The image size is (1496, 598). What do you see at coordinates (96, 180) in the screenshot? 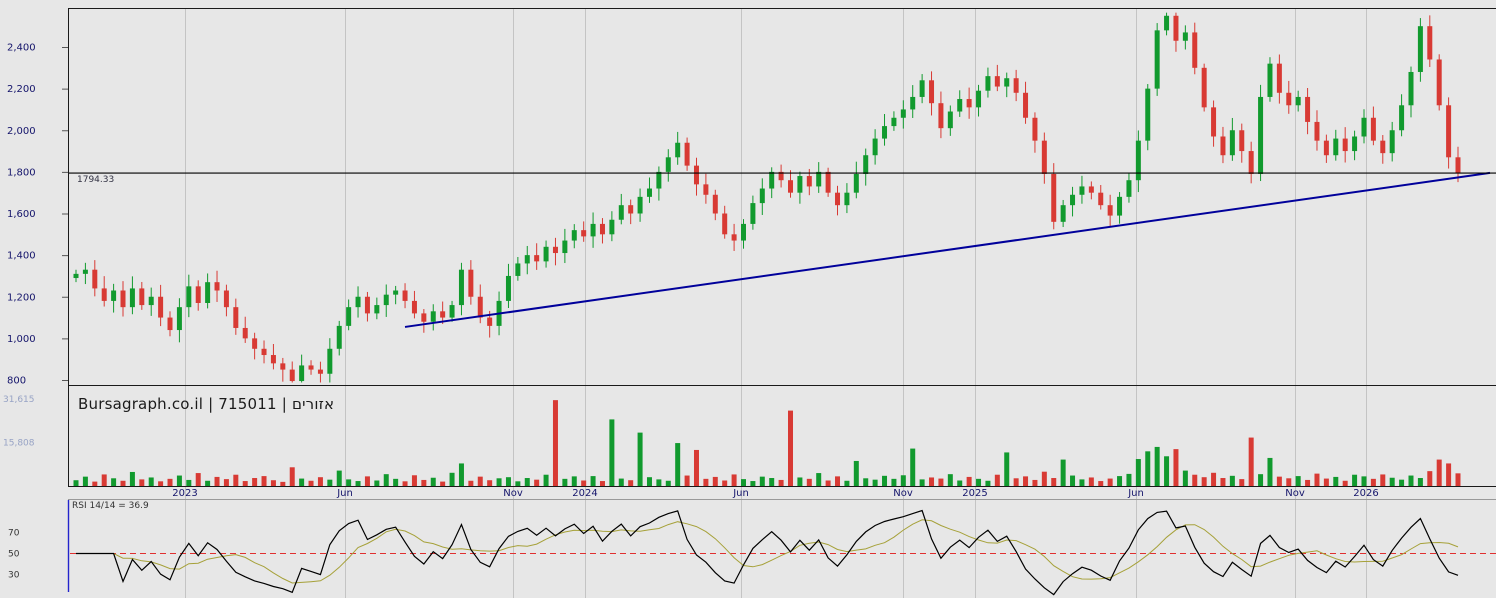
I see `last-price-label: 1794.33` at bounding box center [96, 180].